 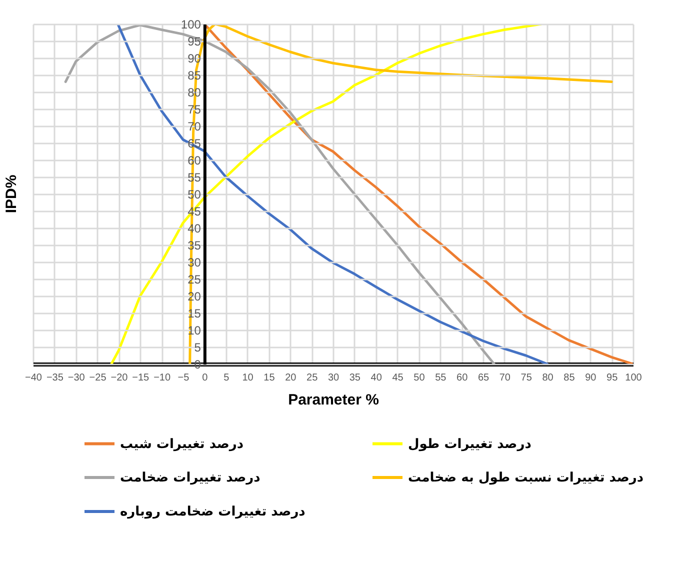 What do you see at coordinates (33, 378) in the screenshot?
I see `x-tick-label: −40` at bounding box center [33, 378].